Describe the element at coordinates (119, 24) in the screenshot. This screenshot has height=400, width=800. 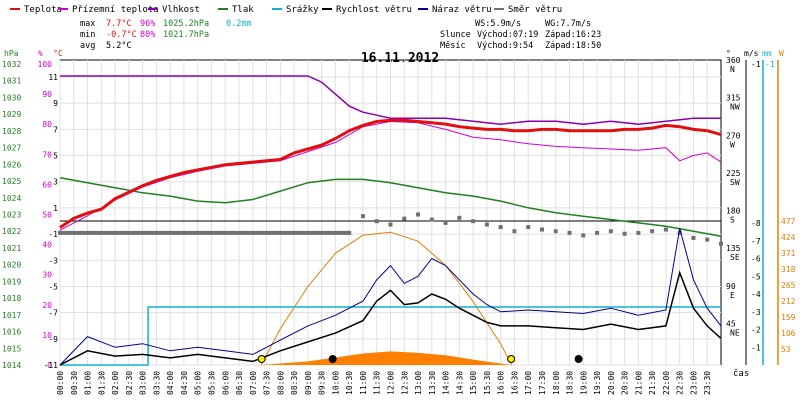
I see `stat-max-temp: 7.7°C` at that location.